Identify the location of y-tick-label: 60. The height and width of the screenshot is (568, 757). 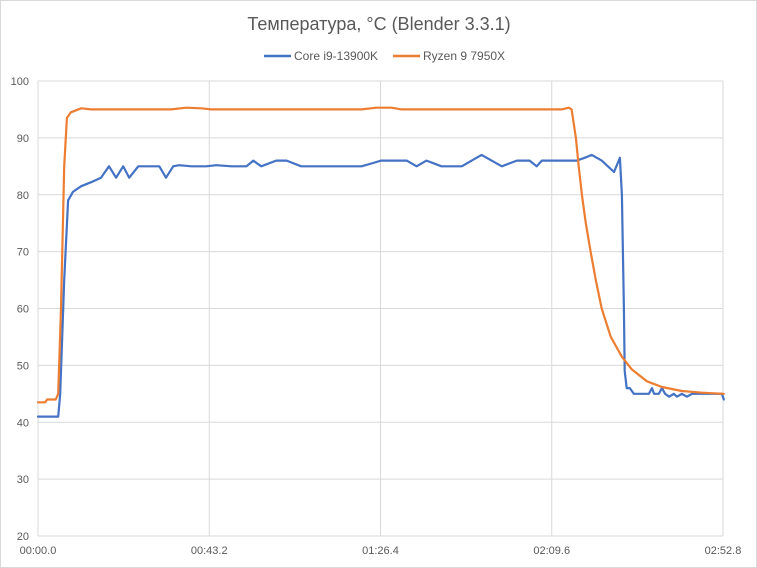
(23, 310).